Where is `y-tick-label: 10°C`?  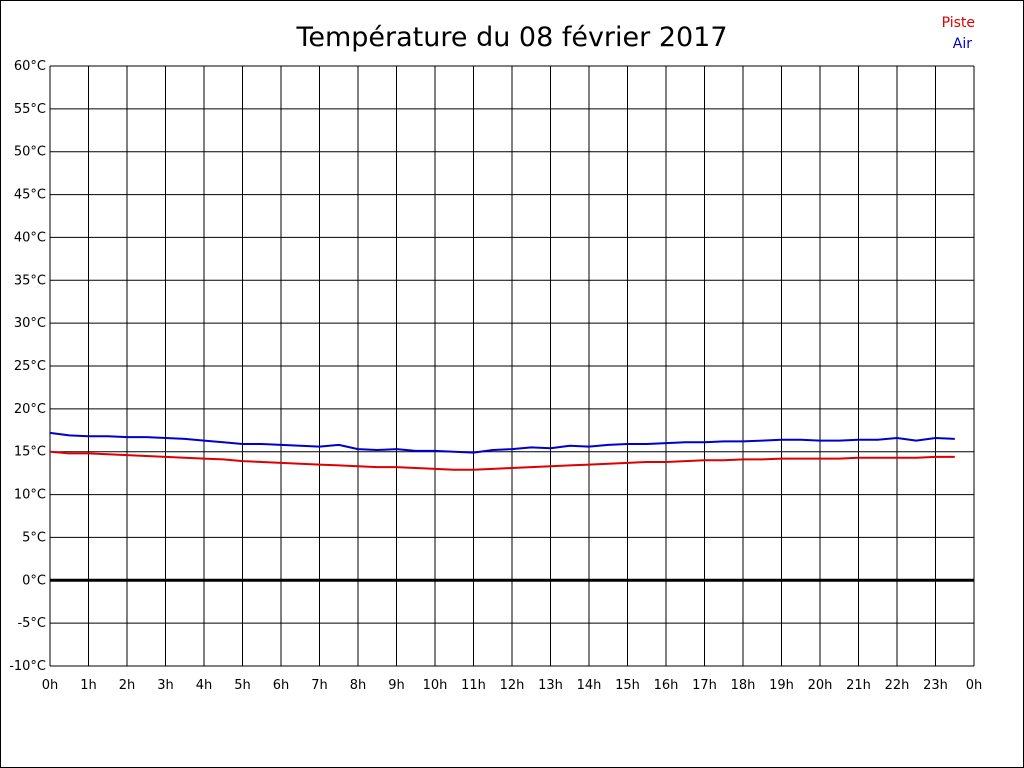 y-tick-label: 10°C is located at coordinates (30, 495).